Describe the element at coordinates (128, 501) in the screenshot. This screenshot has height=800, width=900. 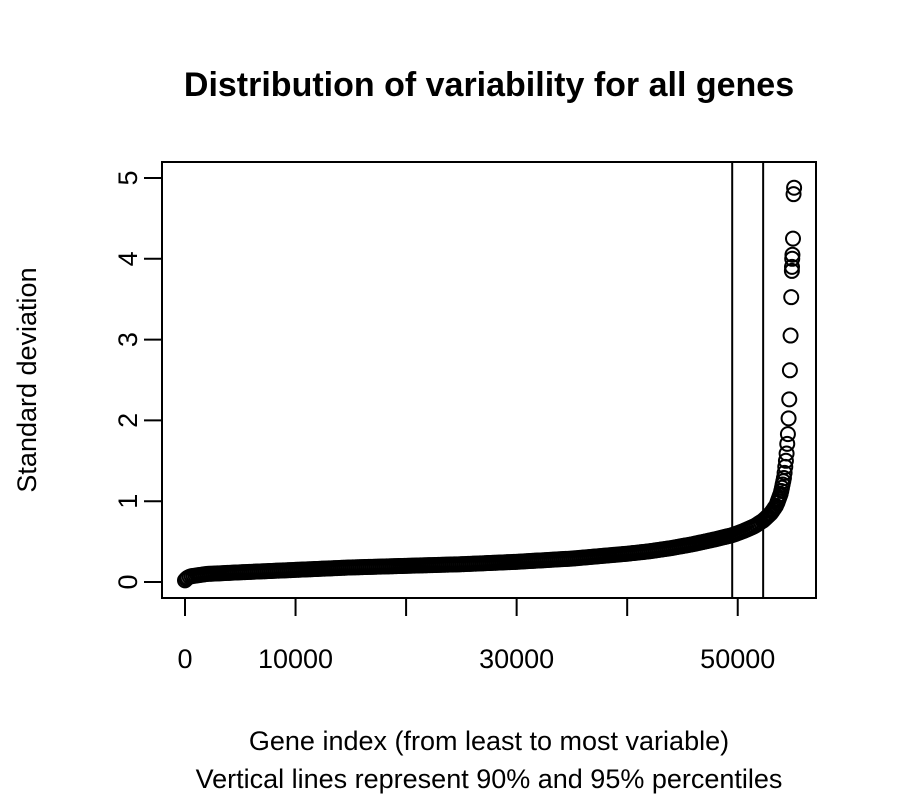
I see `y-tick-label: 1` at that location.